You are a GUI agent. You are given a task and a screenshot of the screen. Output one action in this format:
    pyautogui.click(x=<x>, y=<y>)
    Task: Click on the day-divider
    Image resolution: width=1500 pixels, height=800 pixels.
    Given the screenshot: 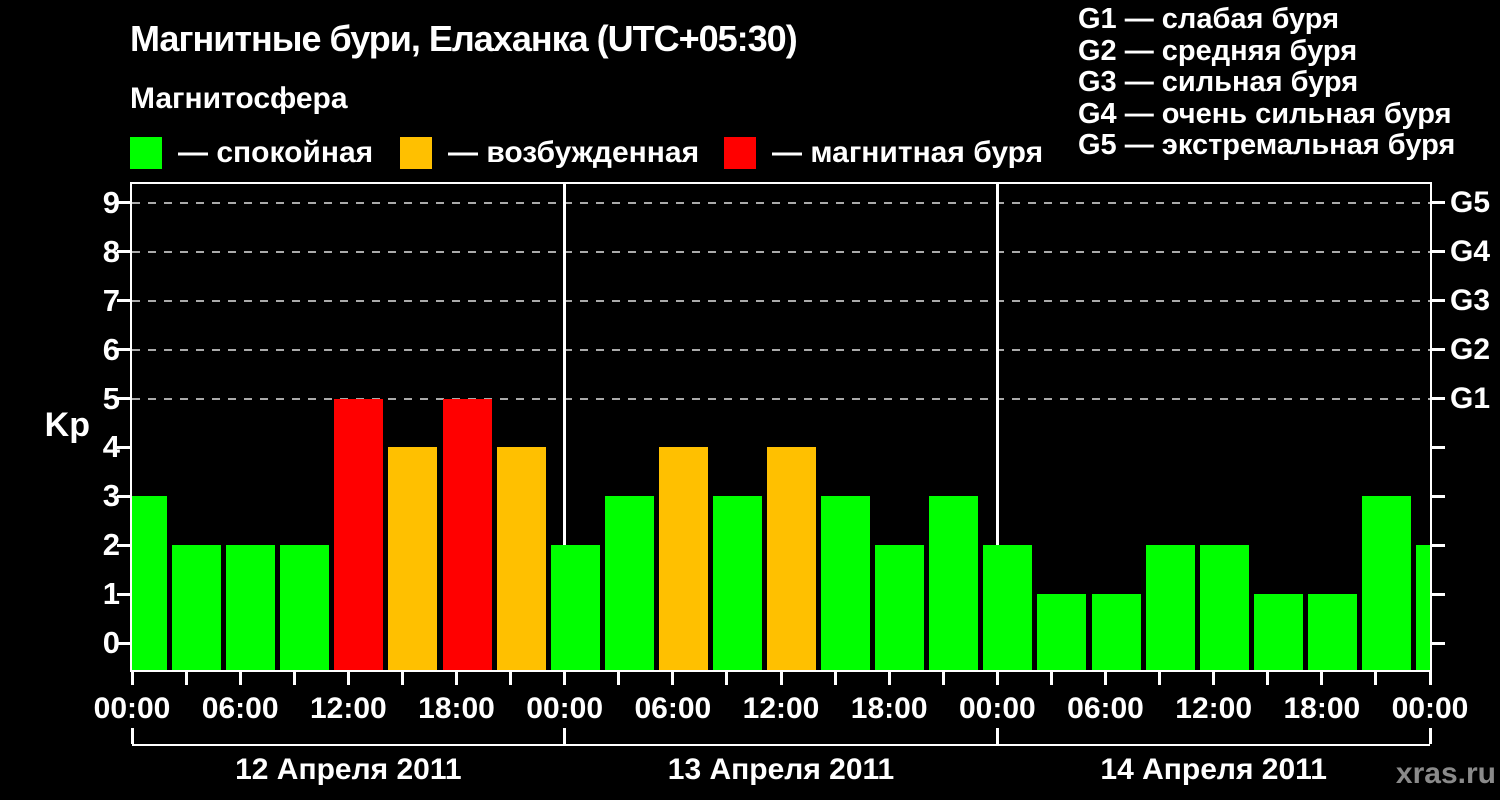 What is the action you would take?
    pyautogui.click(x=565, y=427)
    